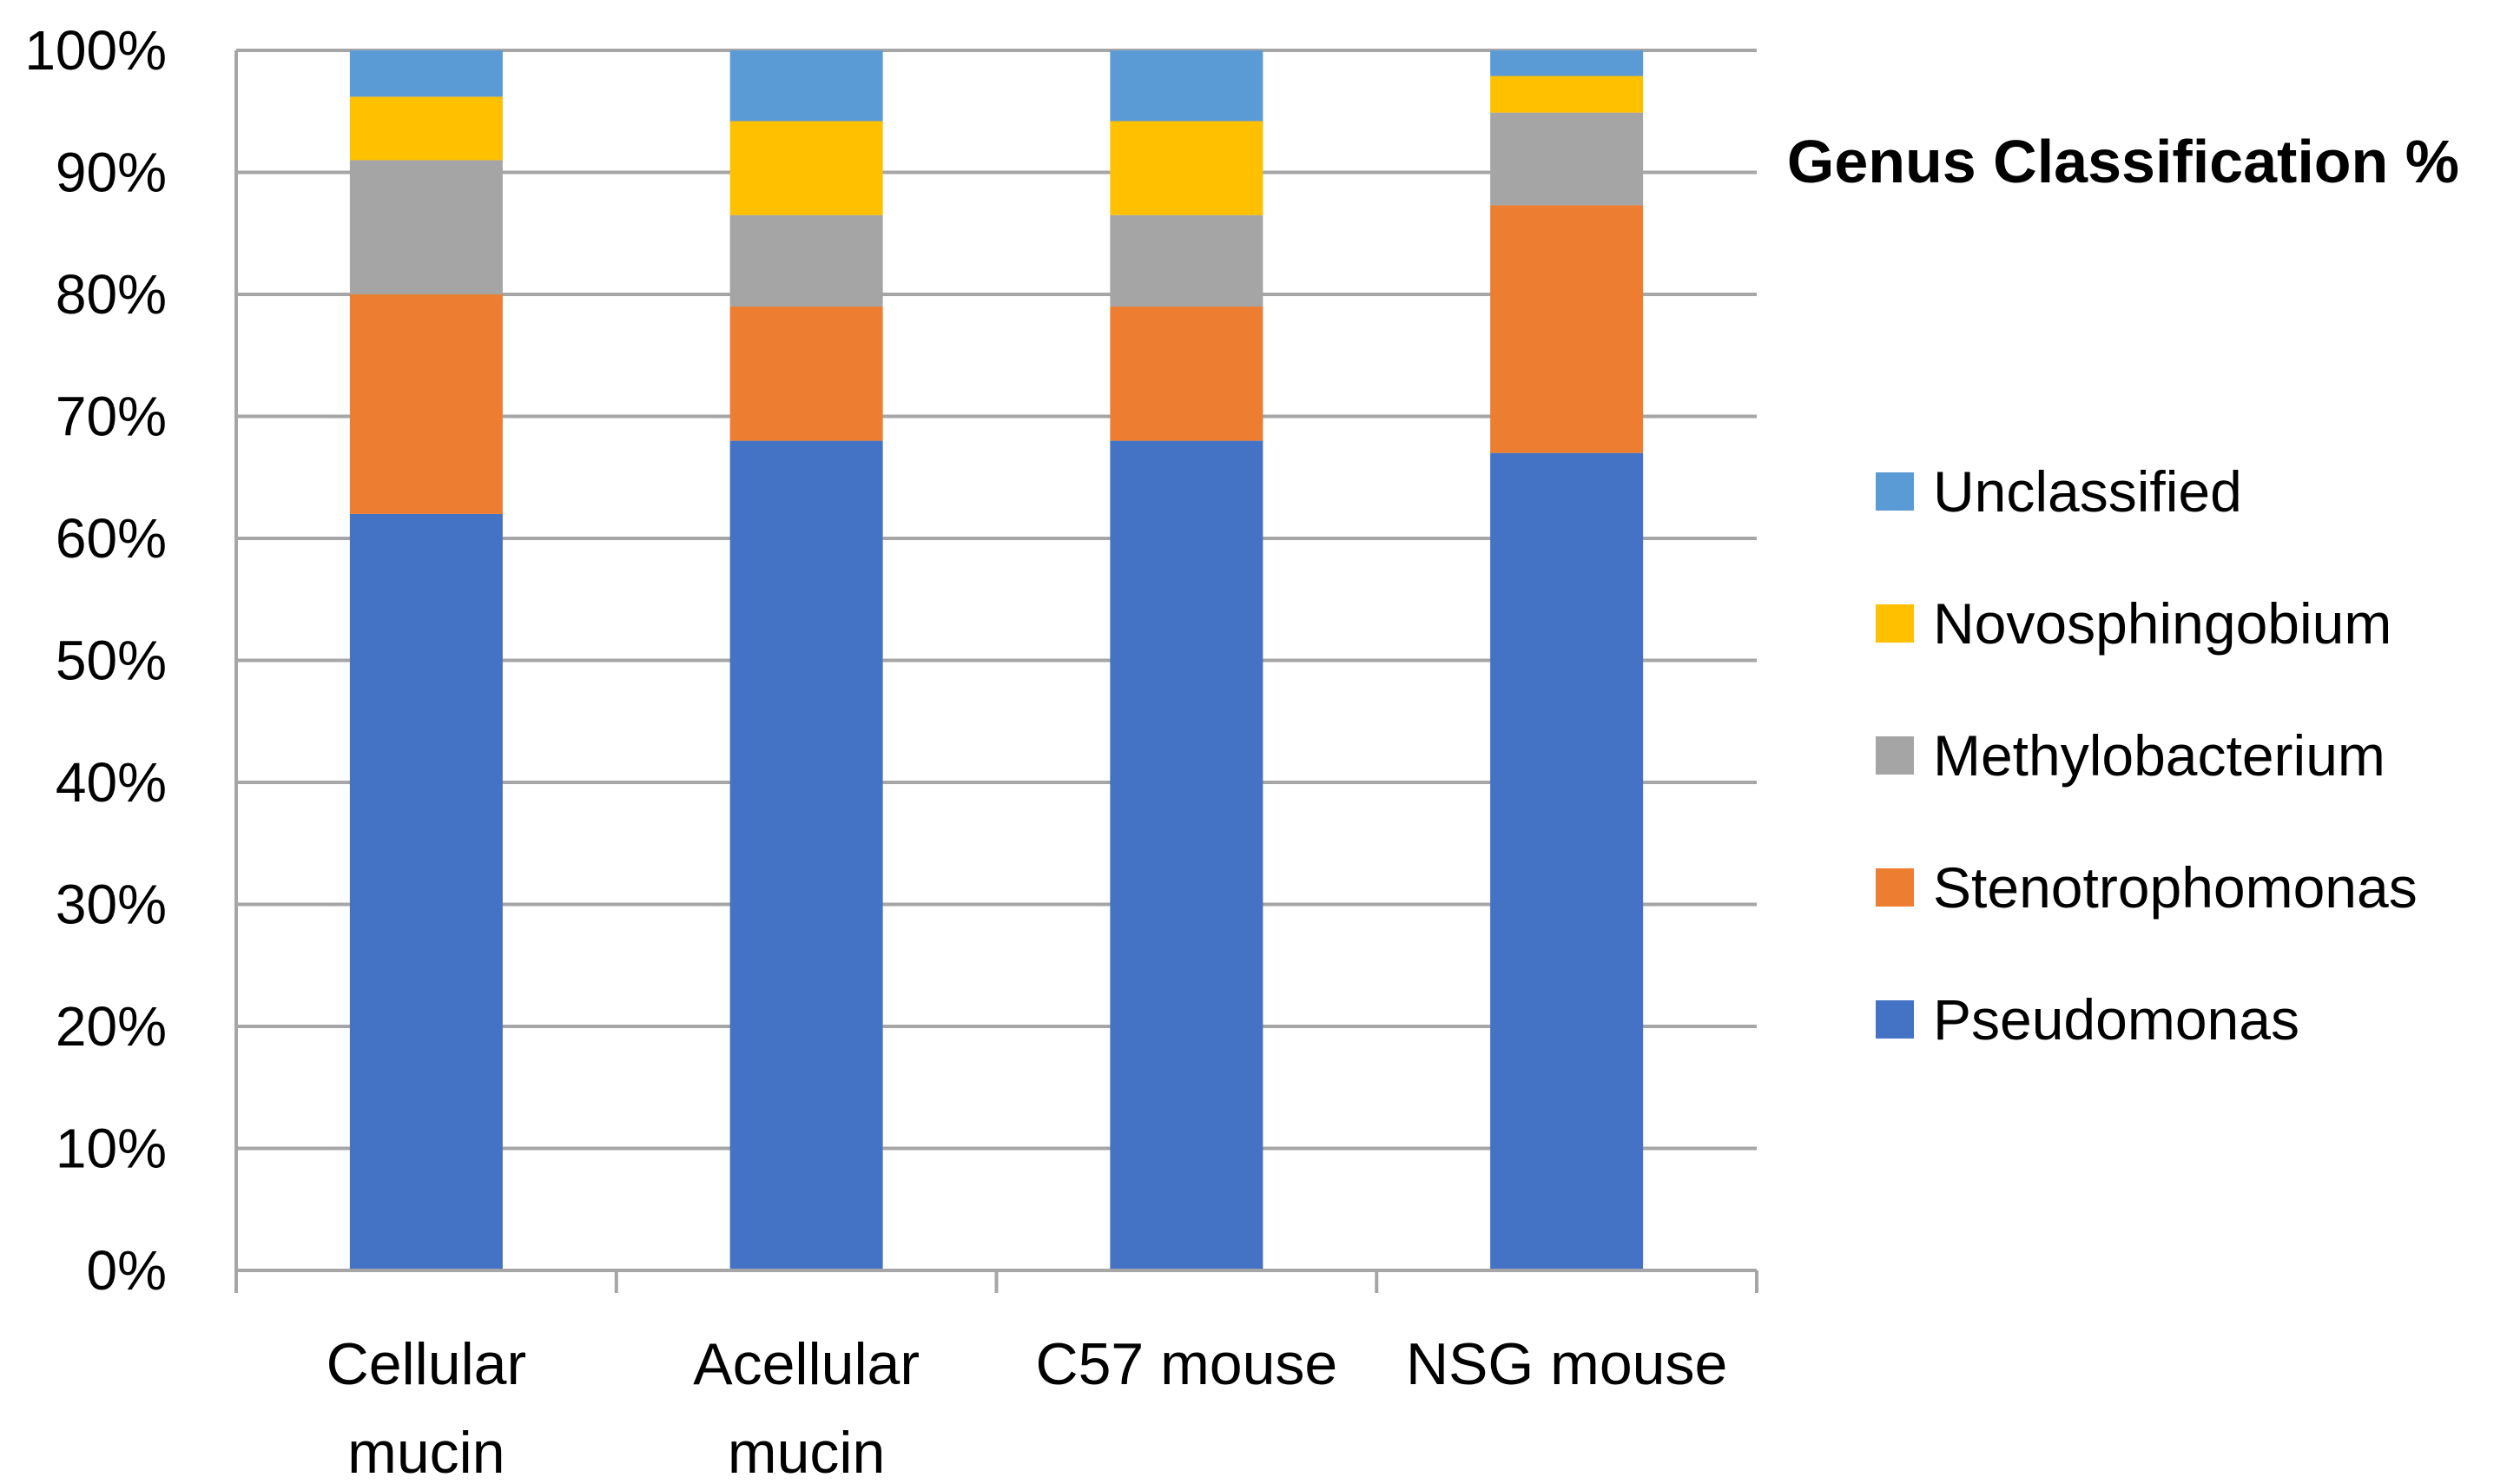 The height and width of the screenshot is (1484, 2507). I want to click on category-label: Cellular, so click(427, 1364).